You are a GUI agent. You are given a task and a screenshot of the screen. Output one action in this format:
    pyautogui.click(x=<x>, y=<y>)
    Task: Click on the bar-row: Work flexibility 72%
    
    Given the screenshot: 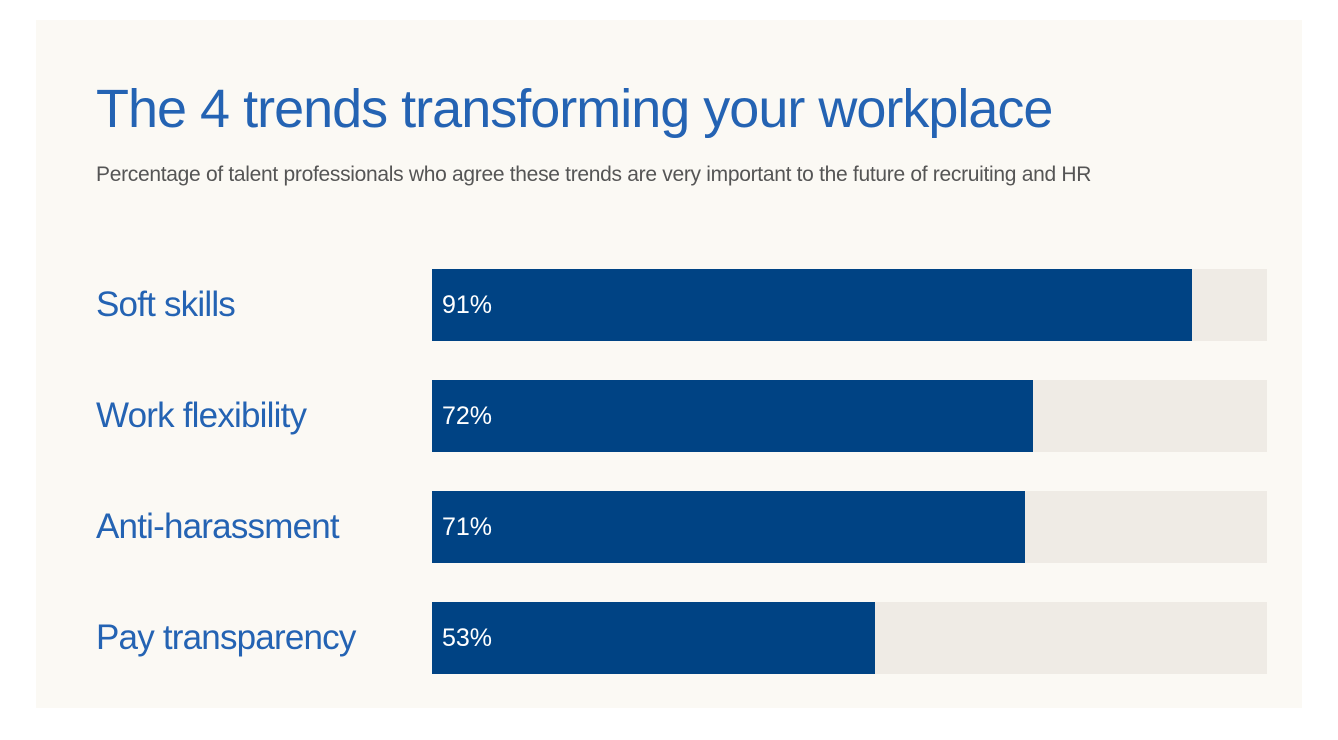 What is the action you would take?
    pyautogui.click(x=669, y=416)
    